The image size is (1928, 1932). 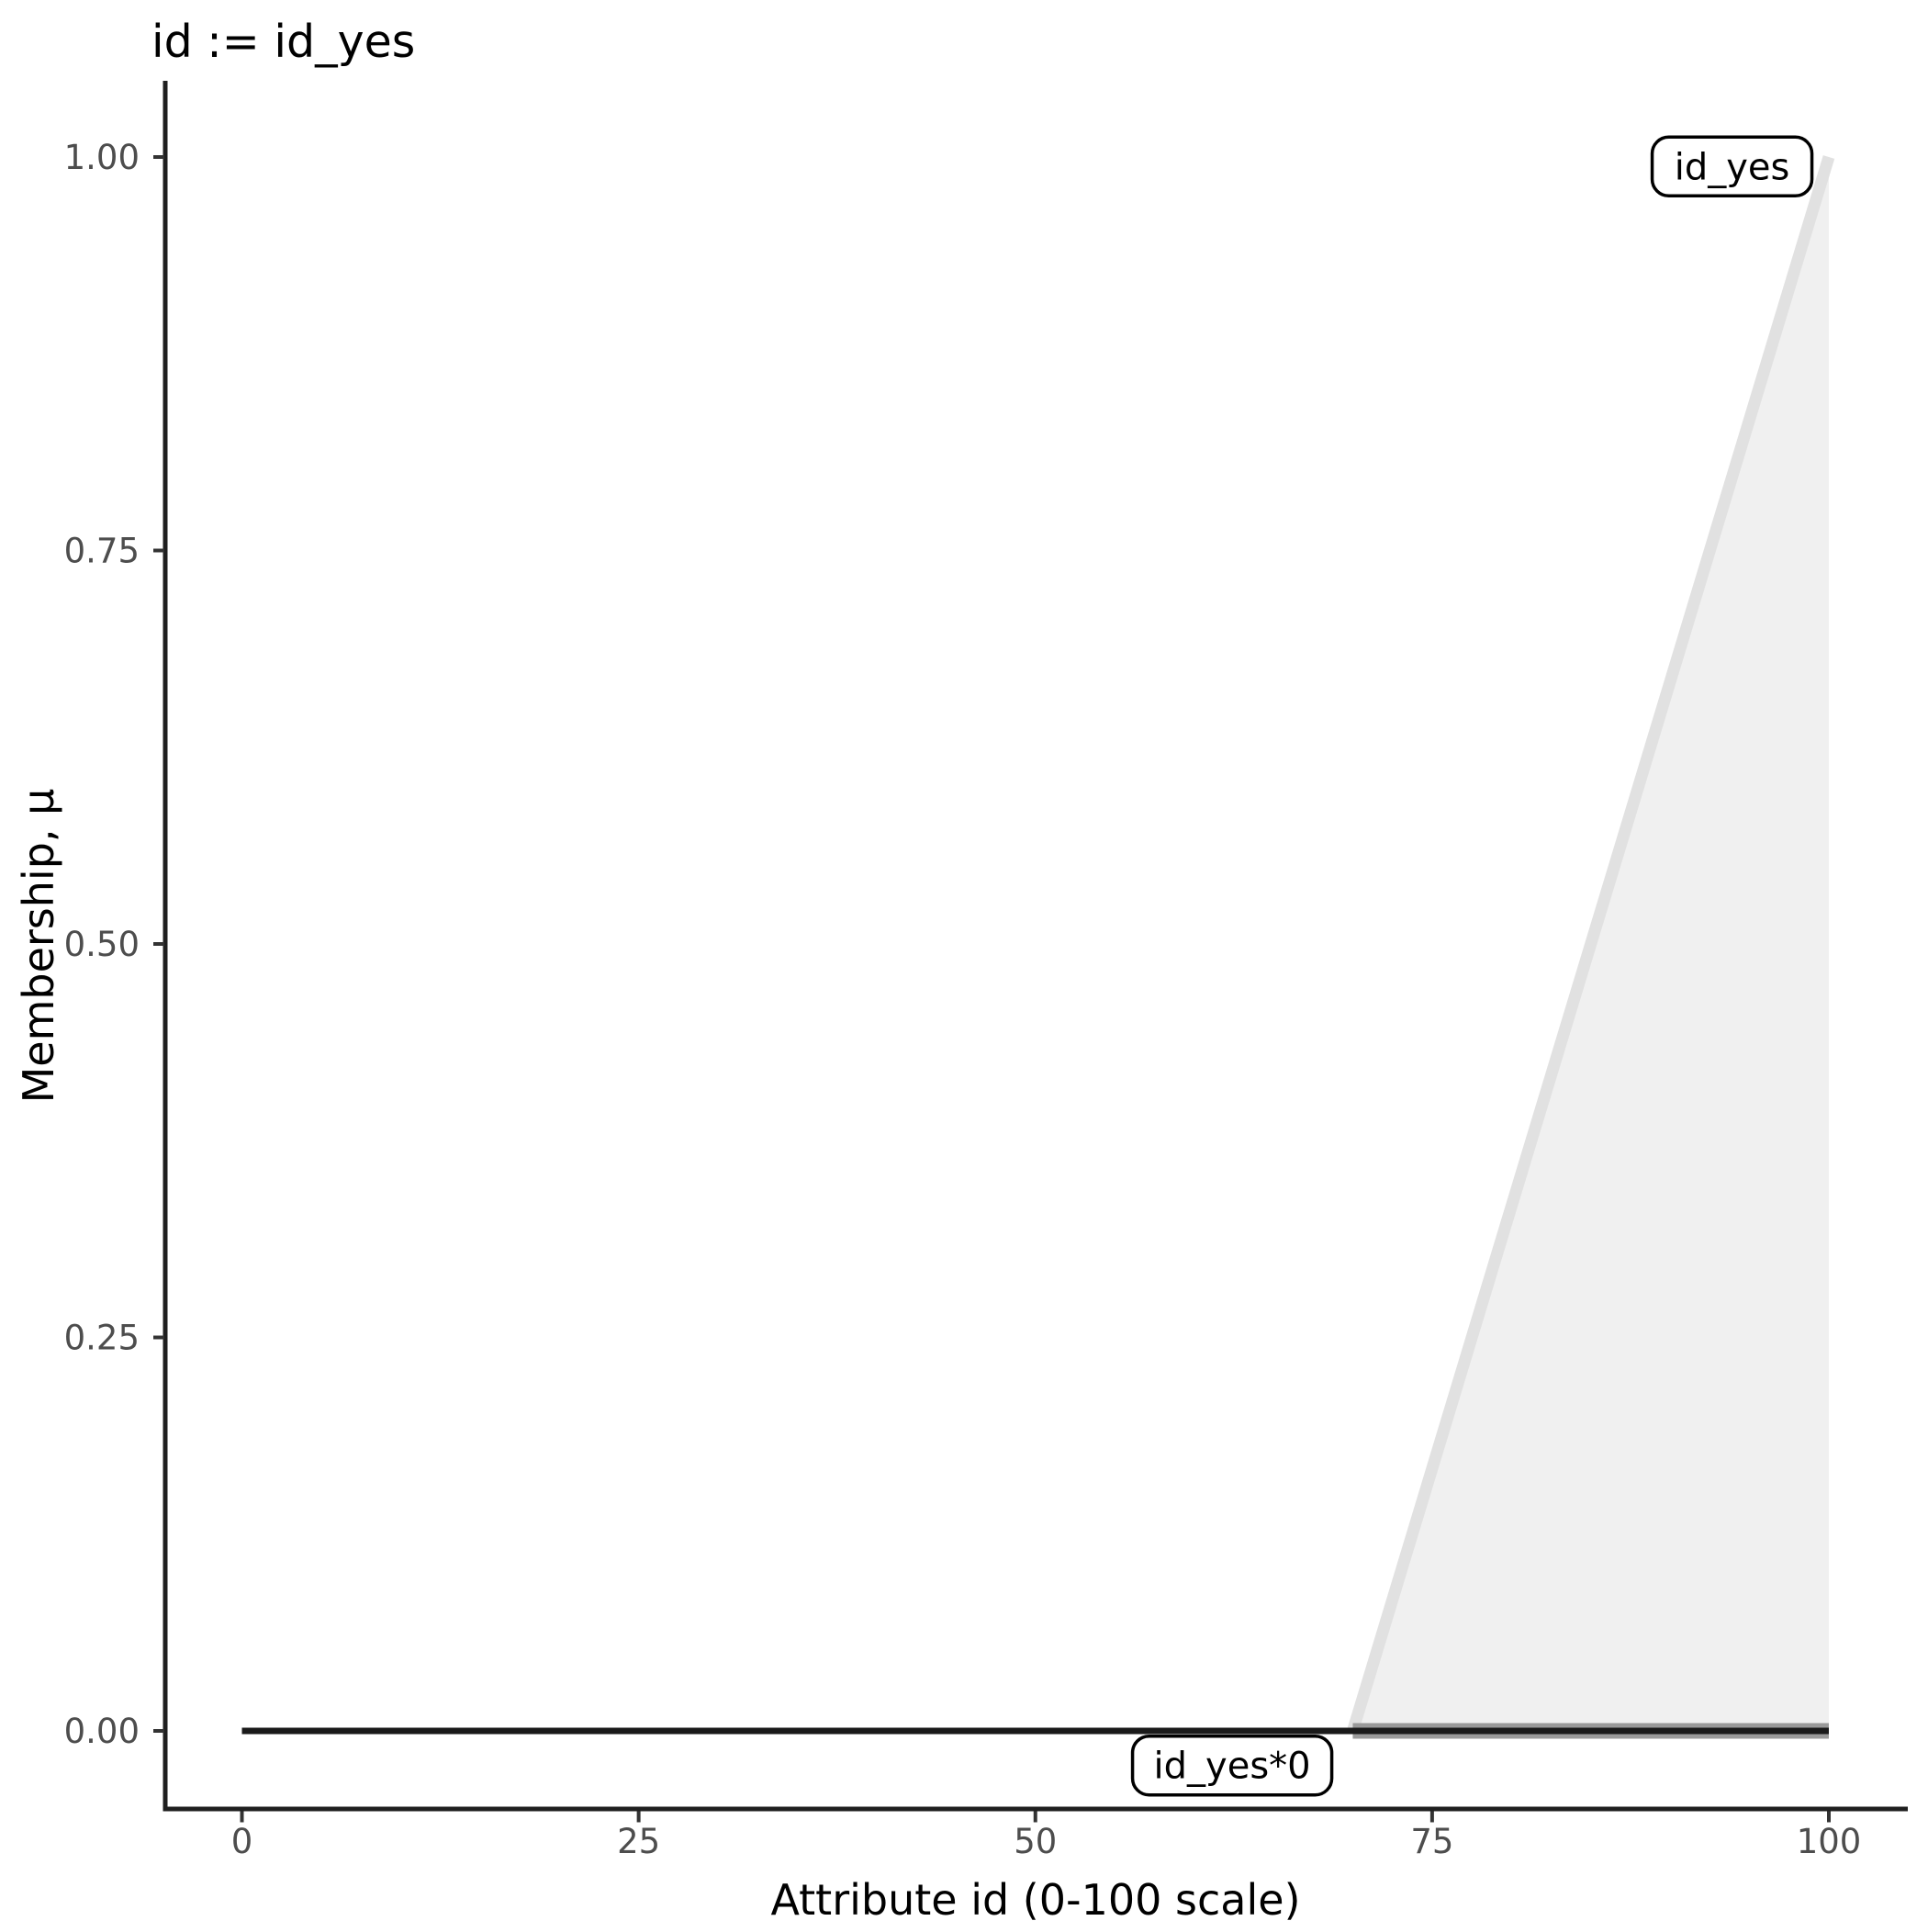 What do you see at coordinates (102, 157) in the screenshot?
I see `y-tick-label: 1.00` at bounding box center [102, 157].